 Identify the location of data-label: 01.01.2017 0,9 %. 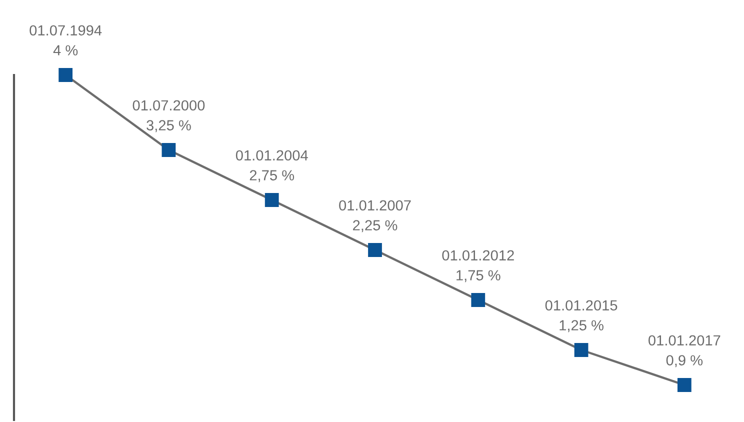
(684, 351).